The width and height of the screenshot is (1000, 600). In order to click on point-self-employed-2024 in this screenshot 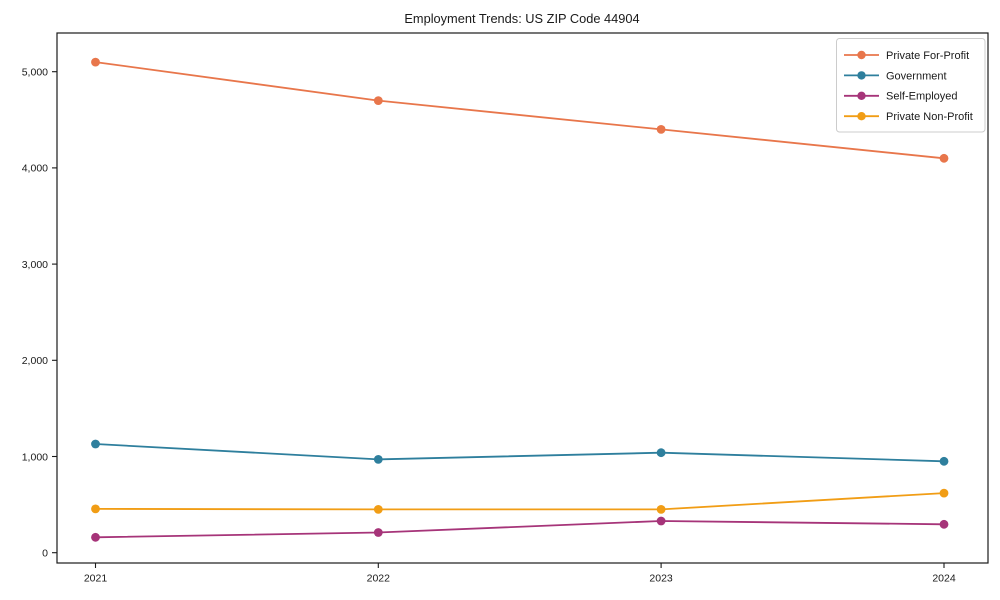, I will do `click(944, 524)`.